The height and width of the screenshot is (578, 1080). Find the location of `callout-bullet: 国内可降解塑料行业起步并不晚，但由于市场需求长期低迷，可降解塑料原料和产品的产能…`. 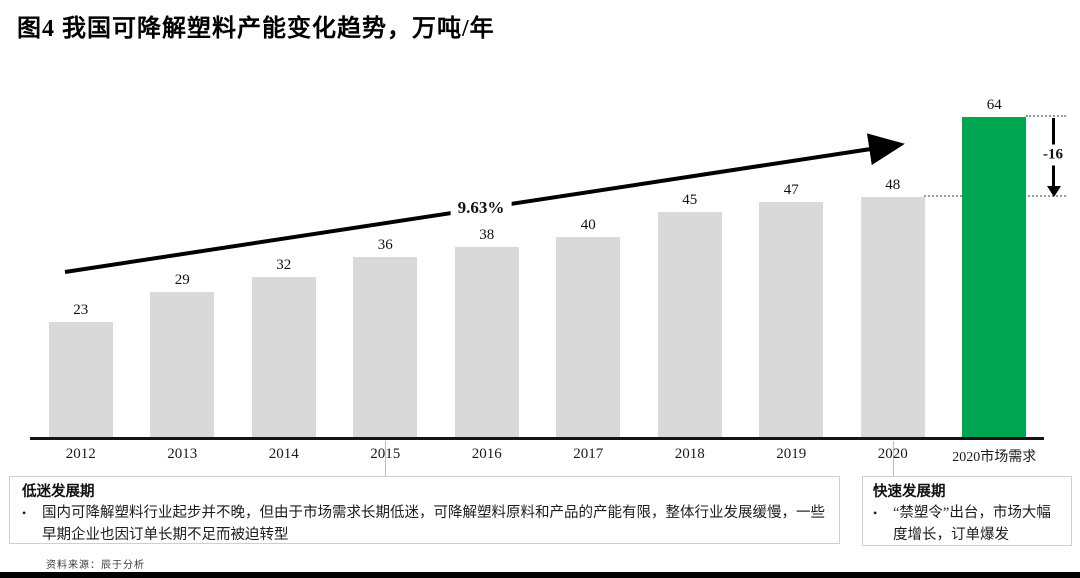

callout-bullet: 国内可降解塑料行业起步并不晚，但由于市场需求长期低迷，可降解塑料原料和产品的产能… is located at coordinates (423, 525).